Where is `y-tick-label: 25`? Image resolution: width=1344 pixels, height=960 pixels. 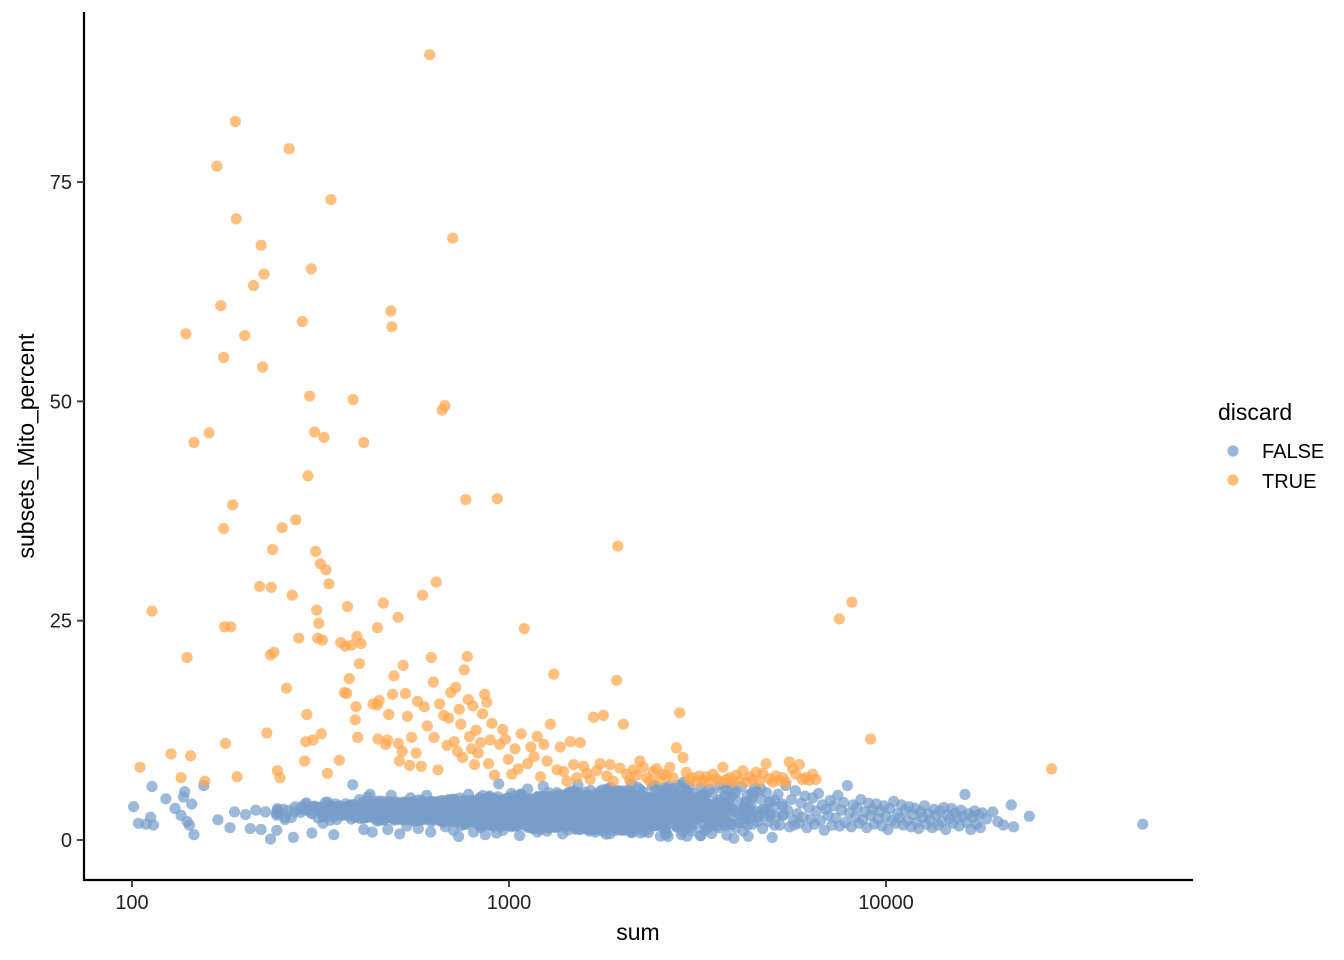 y-tick-label: 25 is located at coordinates (61, 622).